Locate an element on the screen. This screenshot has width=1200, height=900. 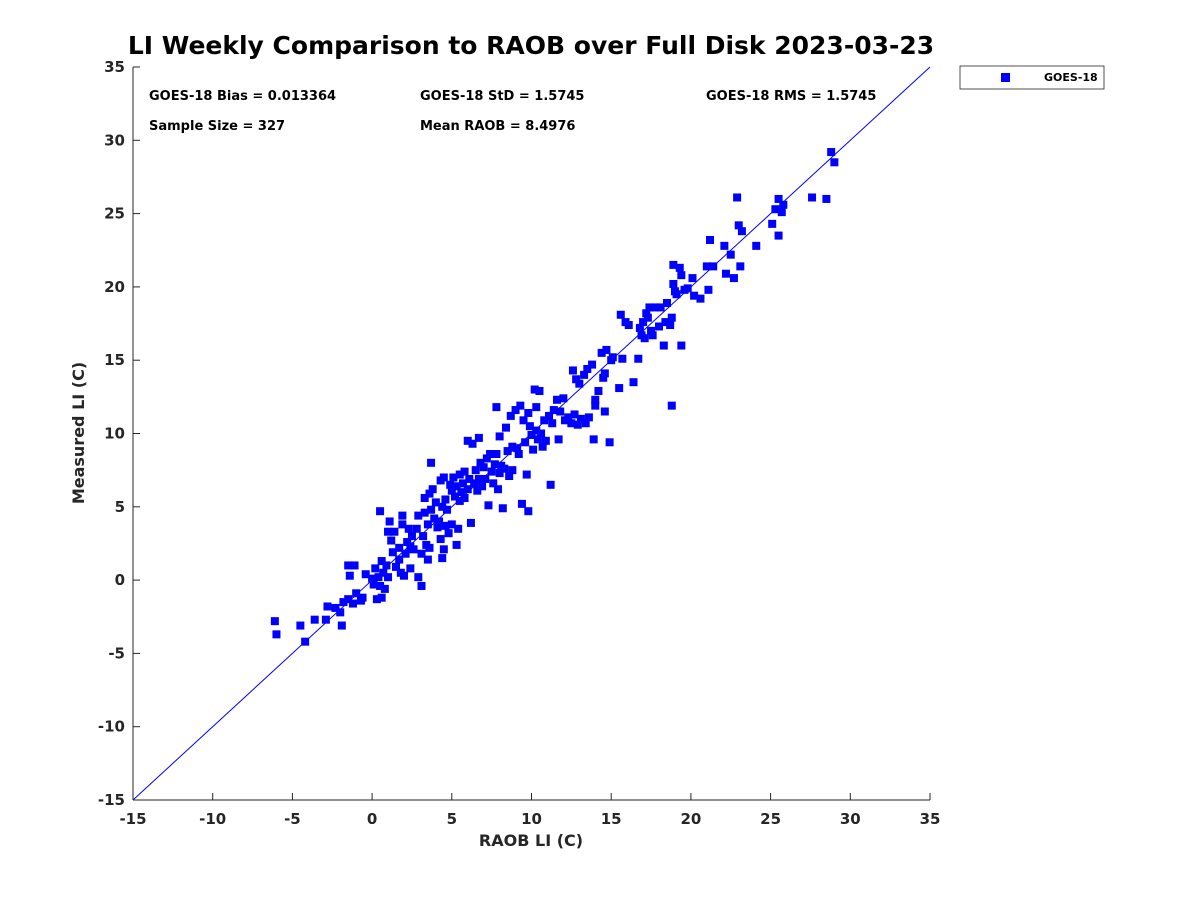
legend-label: GOES-18 is located at coordinates (1071, 77).